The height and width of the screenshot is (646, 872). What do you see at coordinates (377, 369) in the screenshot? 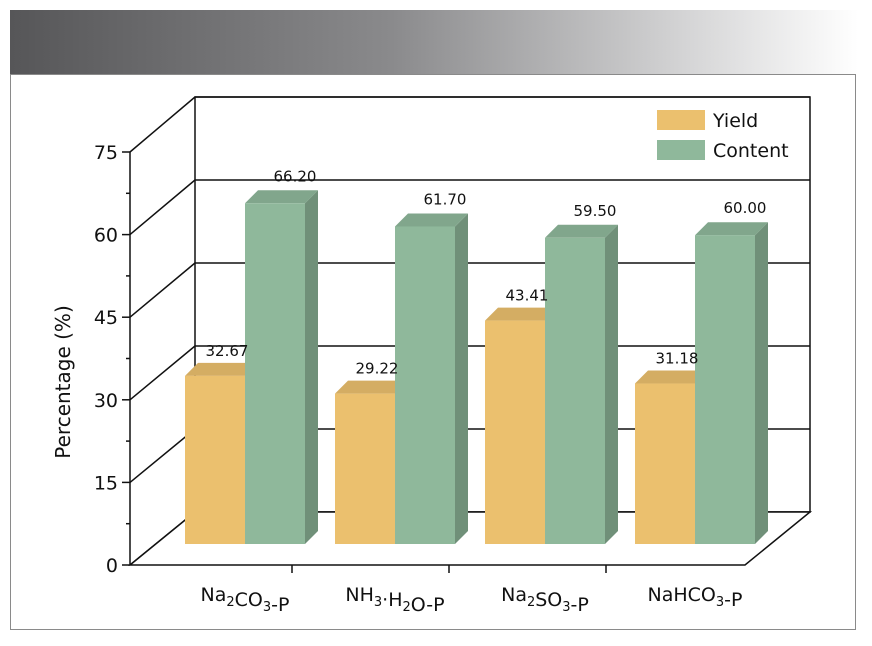
I see `data-label: 29.22` at bounding box center [377, 369].